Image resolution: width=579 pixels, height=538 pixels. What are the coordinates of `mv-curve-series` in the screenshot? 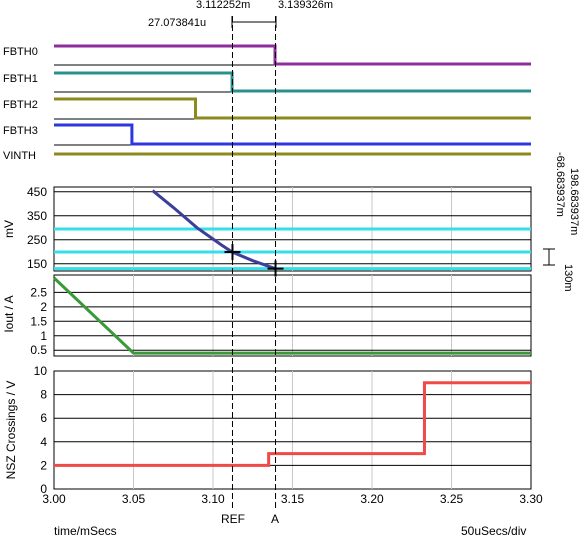 It's located at (213, 230).